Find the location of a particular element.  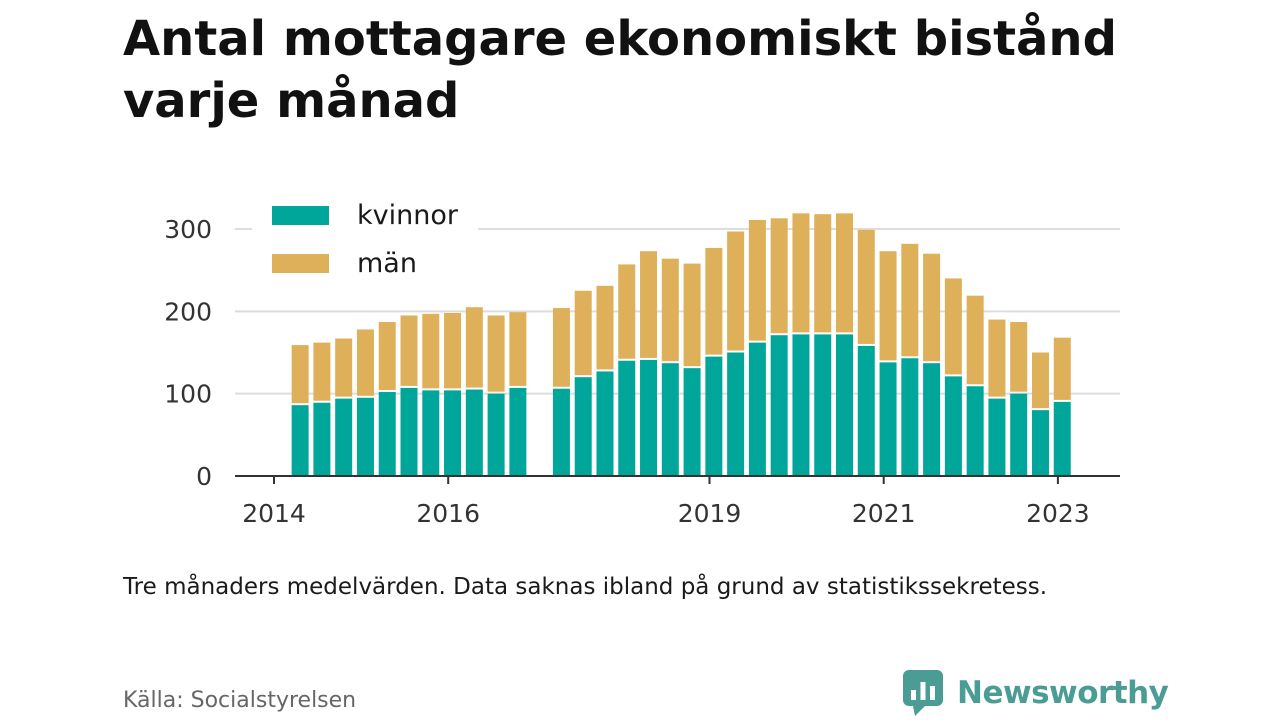

brand-name: Newsworthy is located at coordinates (1063, 693).